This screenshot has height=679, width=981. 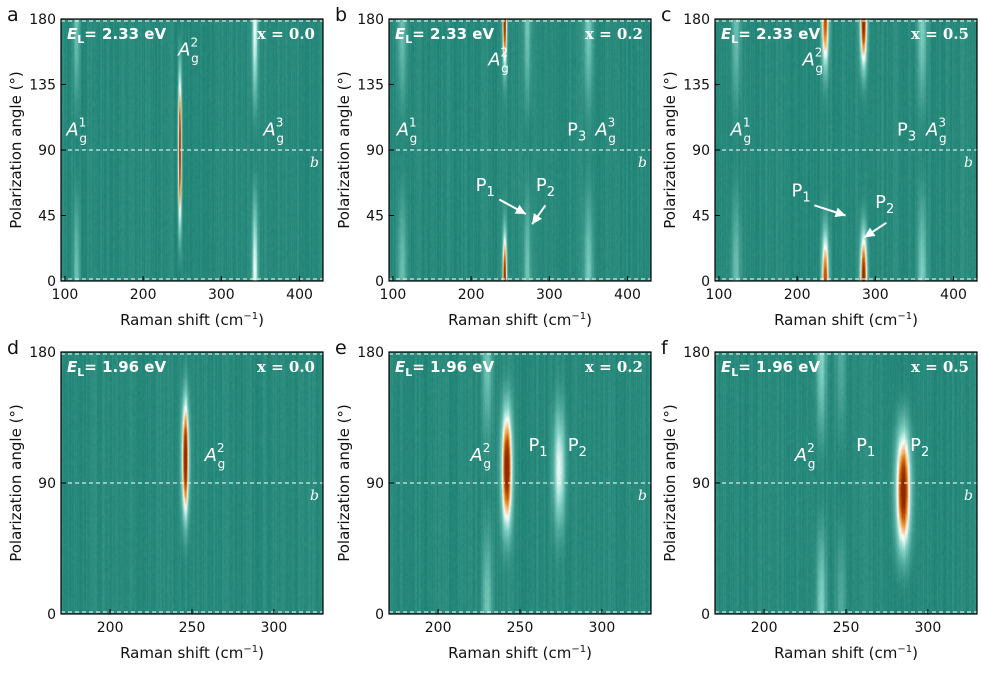 I want to click on panel-letter: e, so click(x=341, y=348).